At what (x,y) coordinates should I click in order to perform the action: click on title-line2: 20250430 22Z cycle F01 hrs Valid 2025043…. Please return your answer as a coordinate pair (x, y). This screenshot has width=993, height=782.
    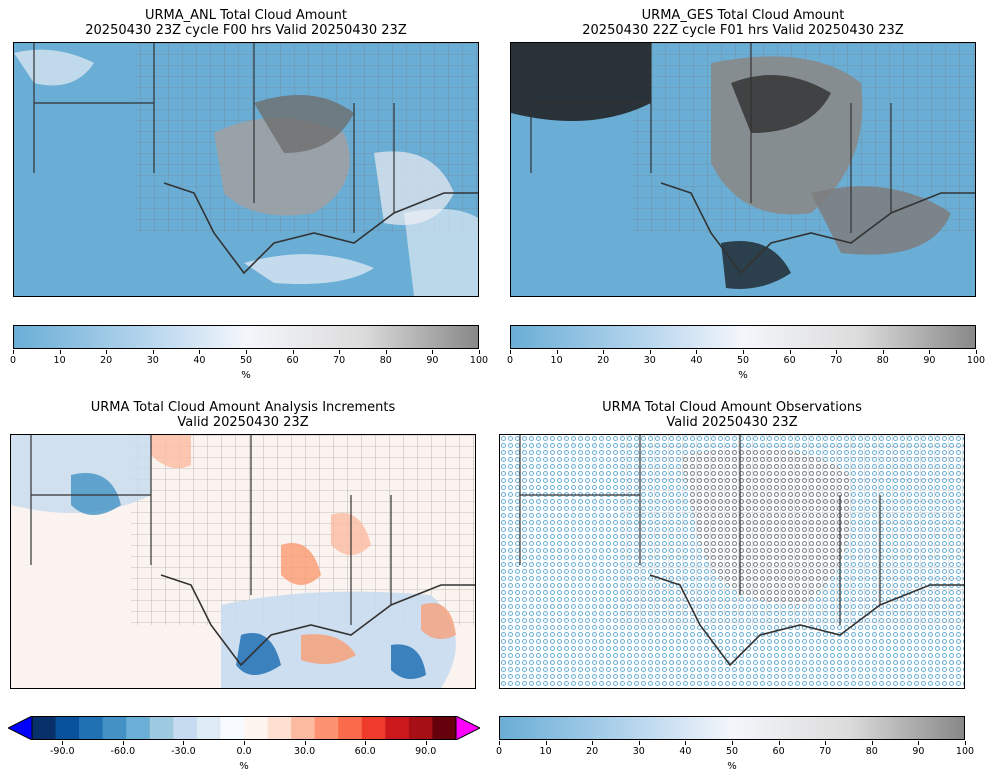
    Looking at the image, I should click on (743, 30).